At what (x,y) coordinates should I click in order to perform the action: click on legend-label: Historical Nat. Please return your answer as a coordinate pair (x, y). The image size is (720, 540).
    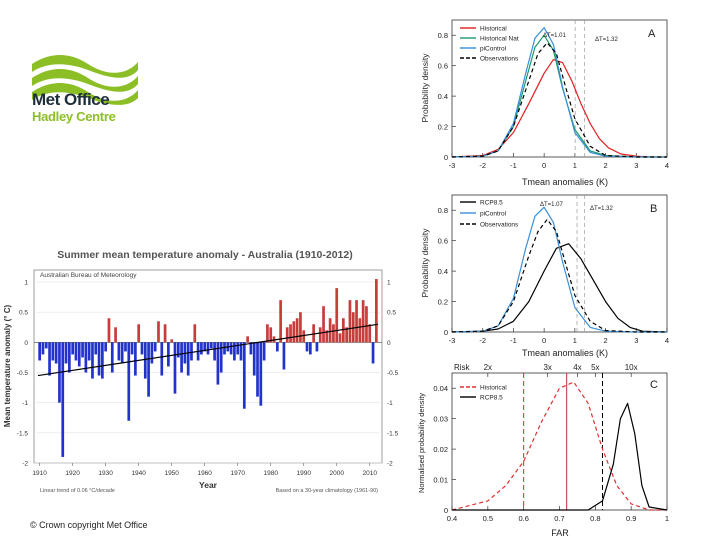
    Looking at the image, I should click on (499, 39).